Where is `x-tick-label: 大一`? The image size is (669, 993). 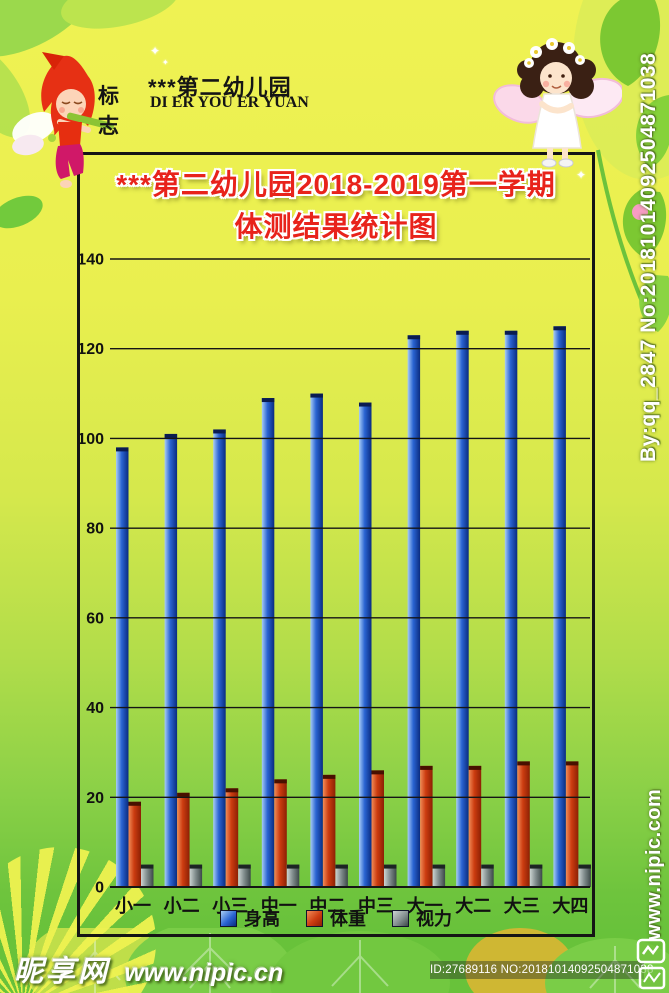 x-tick-label: 大一 is located at coordinates (425, 905).